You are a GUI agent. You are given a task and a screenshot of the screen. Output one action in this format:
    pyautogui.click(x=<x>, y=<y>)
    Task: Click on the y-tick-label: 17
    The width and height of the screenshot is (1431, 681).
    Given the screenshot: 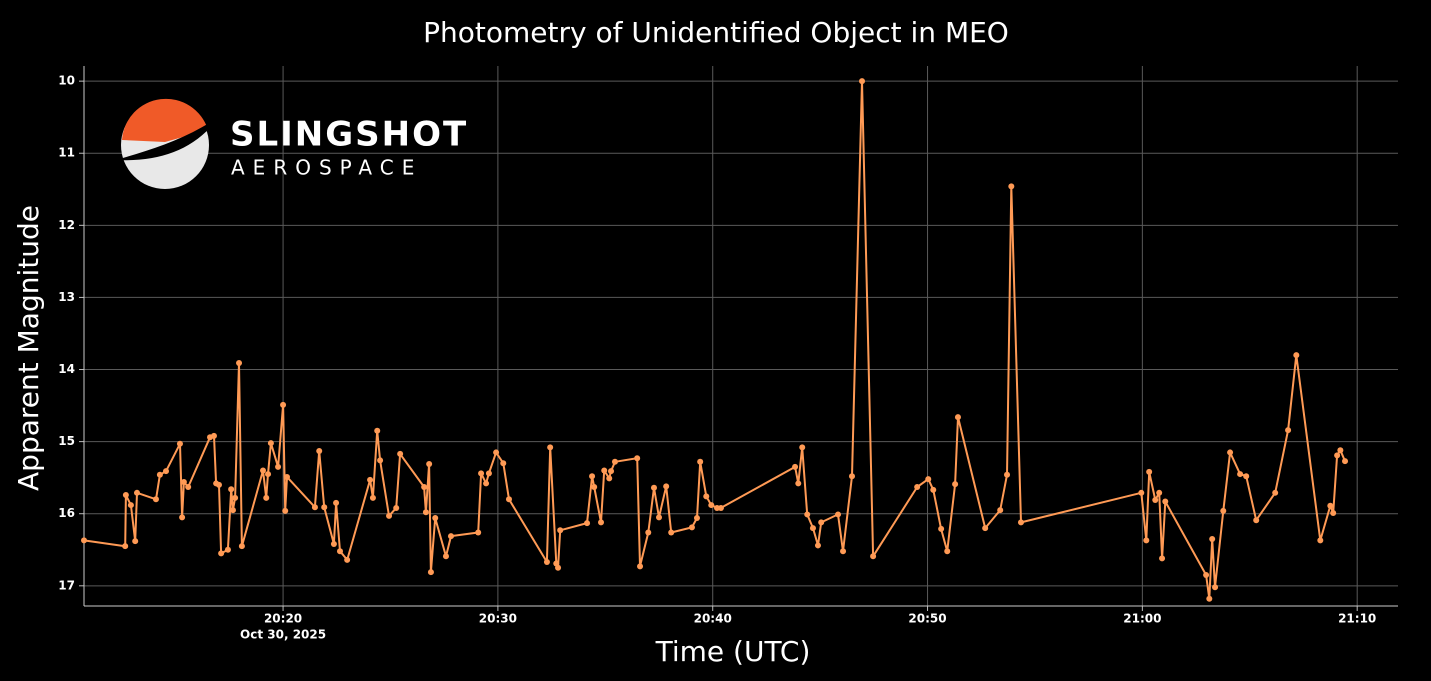 What is the action you would take?
    pyautogui.click(x=66, y=585)
    